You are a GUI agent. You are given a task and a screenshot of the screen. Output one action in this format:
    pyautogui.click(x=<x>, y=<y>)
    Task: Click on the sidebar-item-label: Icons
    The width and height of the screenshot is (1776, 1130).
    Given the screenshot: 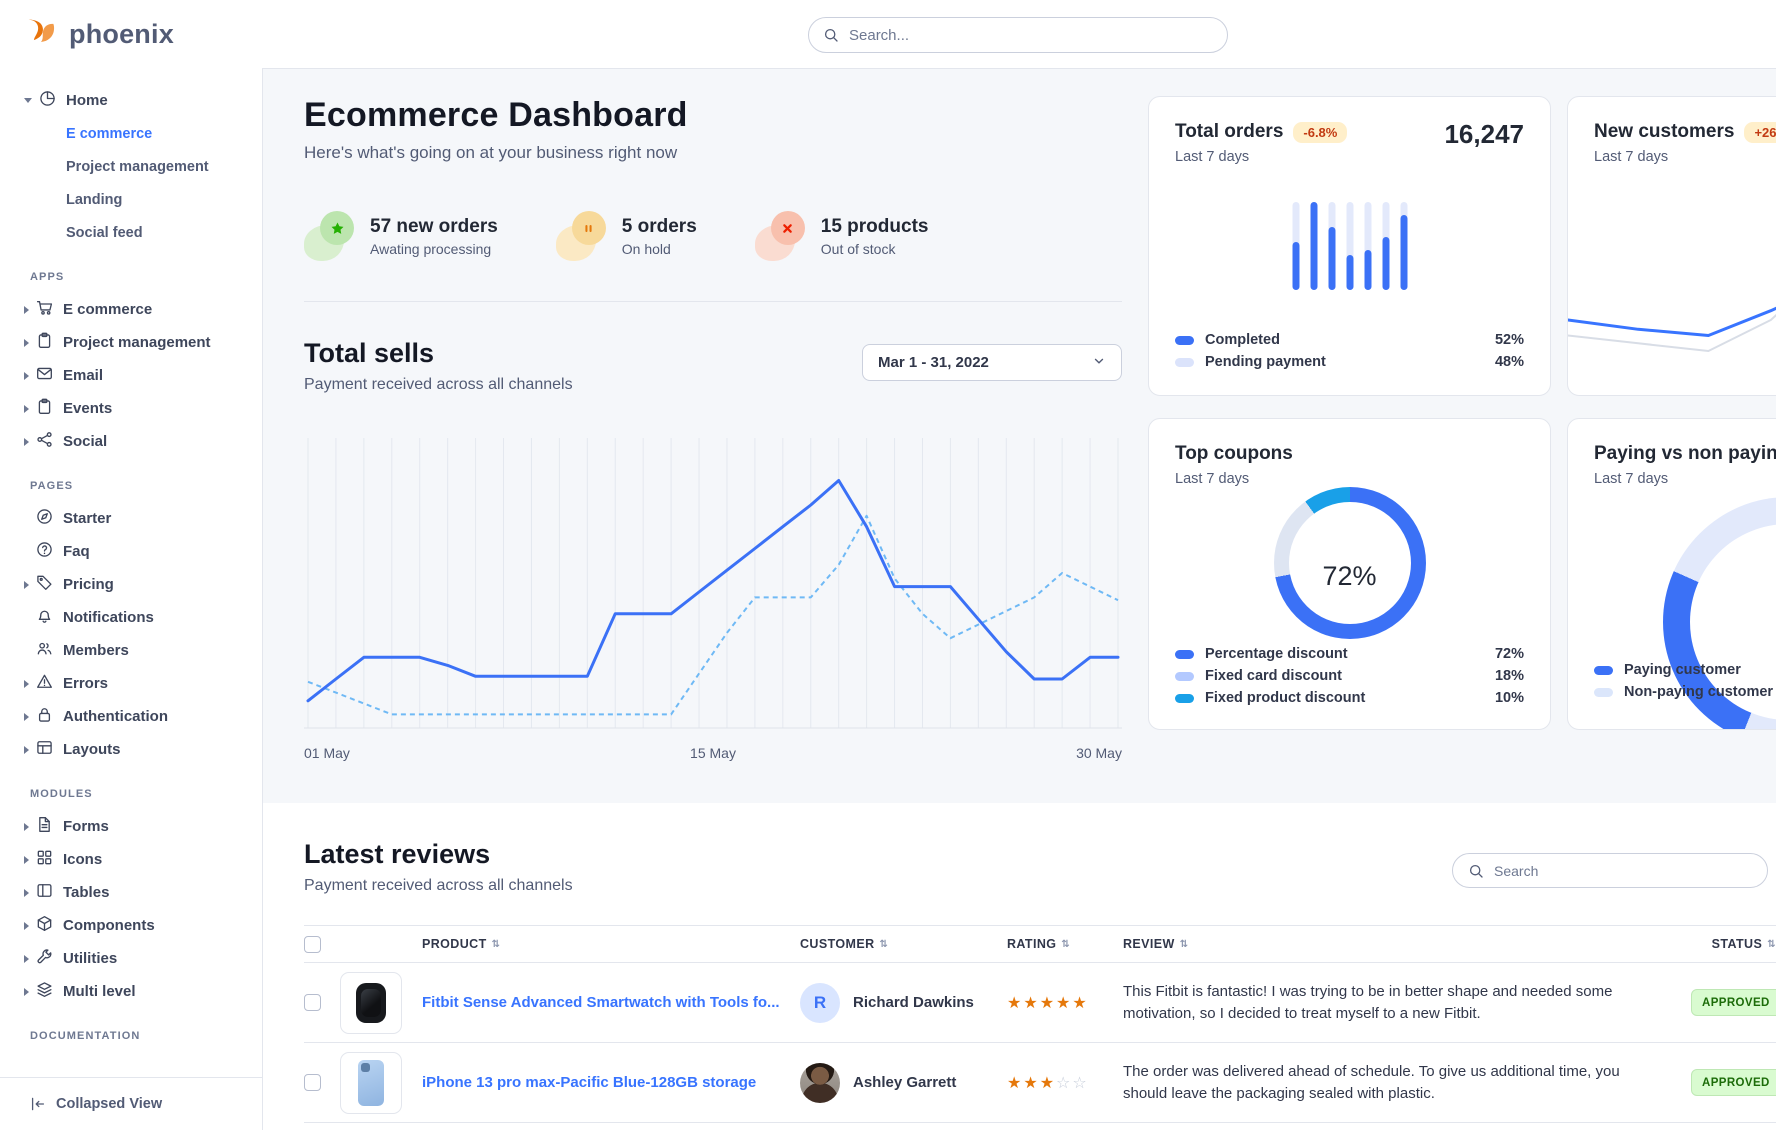 What is the action you would take?
    pyautogui.click(x=83, y=859)
    